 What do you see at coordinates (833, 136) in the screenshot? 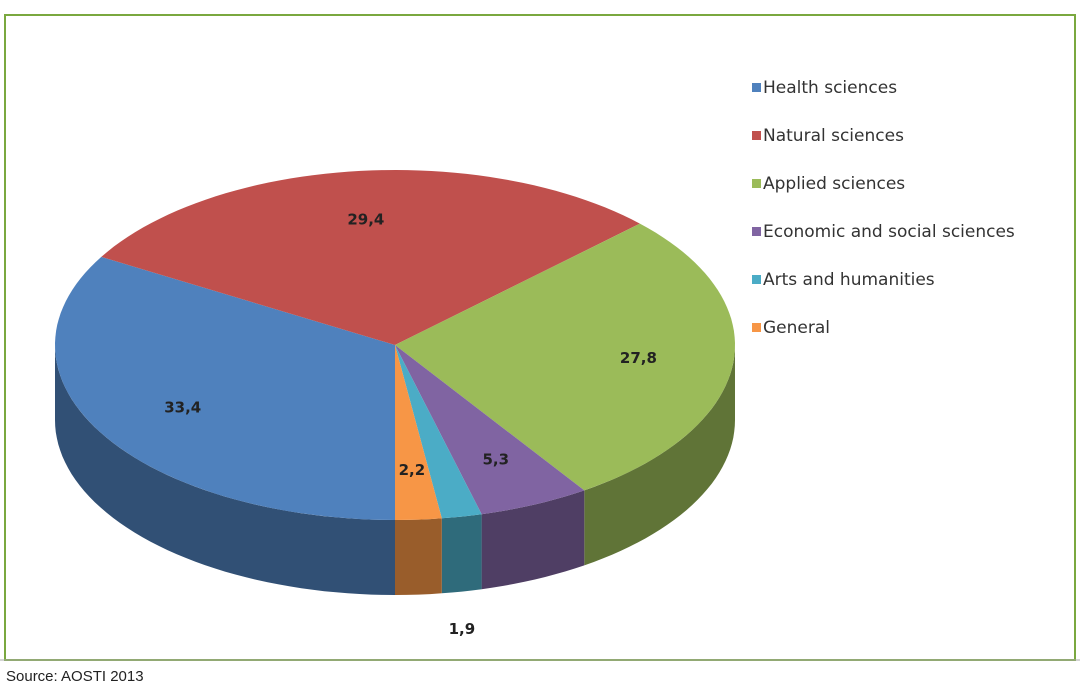
I see `legend-label: Natural sciences` at bounding box center [833, 136].